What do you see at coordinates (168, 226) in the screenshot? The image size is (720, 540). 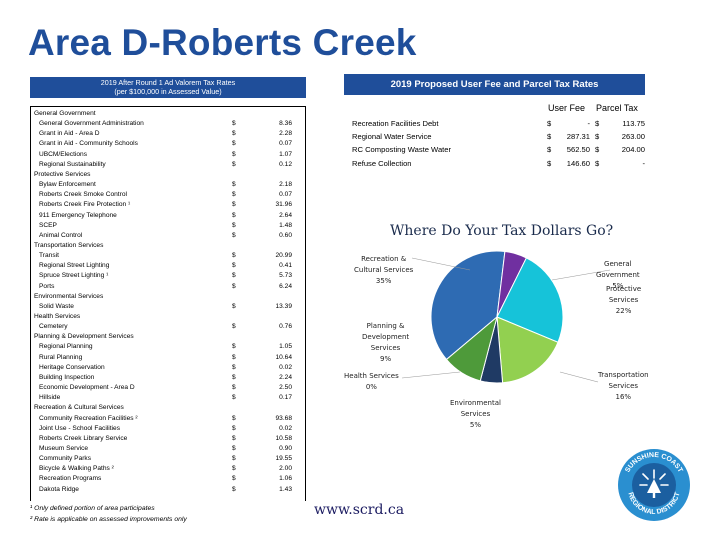 I see `tax-row: SCEP $1.48` at bounding box center [168, 226].